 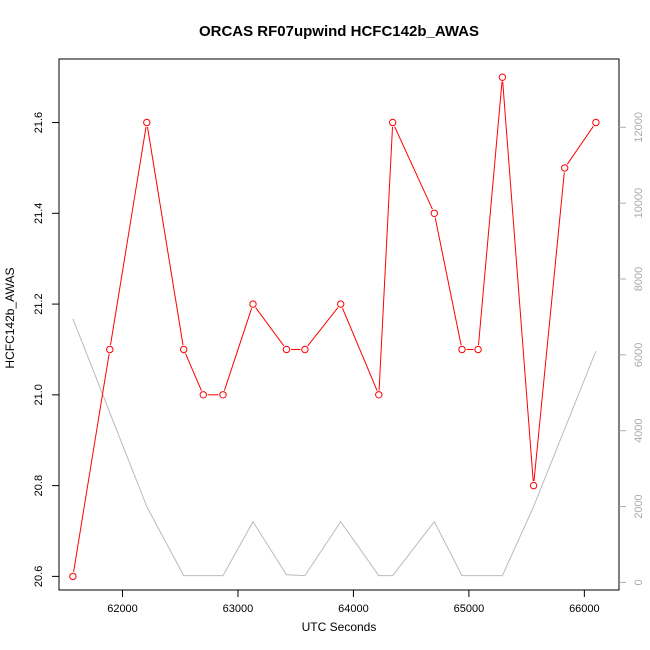 I want to click on x-tick-label: 64000, so click(x=353, y=609).